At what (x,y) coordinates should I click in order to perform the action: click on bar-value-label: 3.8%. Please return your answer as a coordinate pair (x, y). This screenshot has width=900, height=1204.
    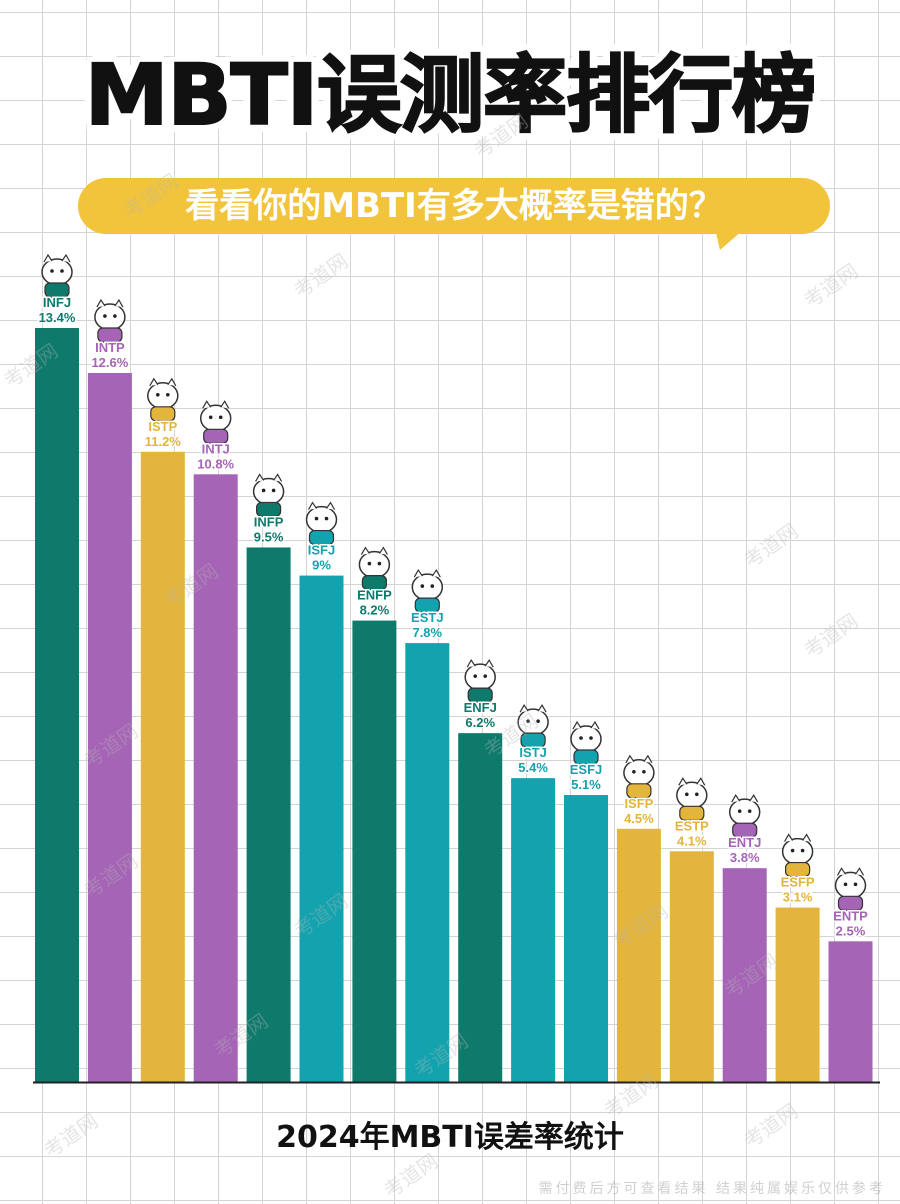
    Looking at the image, I should click on (745, 857).